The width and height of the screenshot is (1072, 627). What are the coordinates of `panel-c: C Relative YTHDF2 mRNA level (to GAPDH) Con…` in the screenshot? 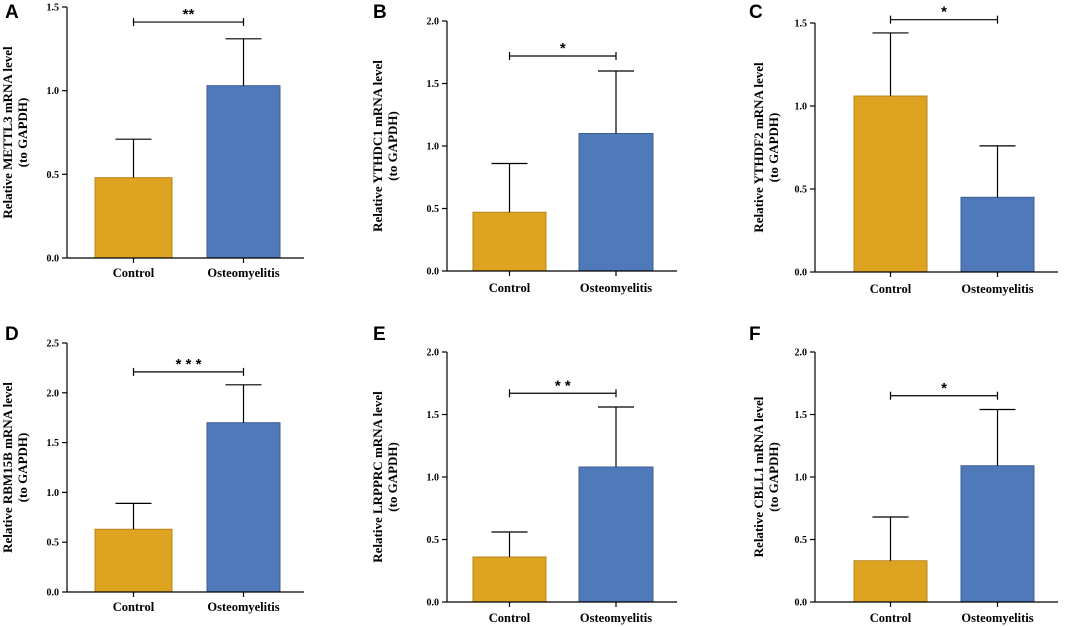 It's located at (903, 149).